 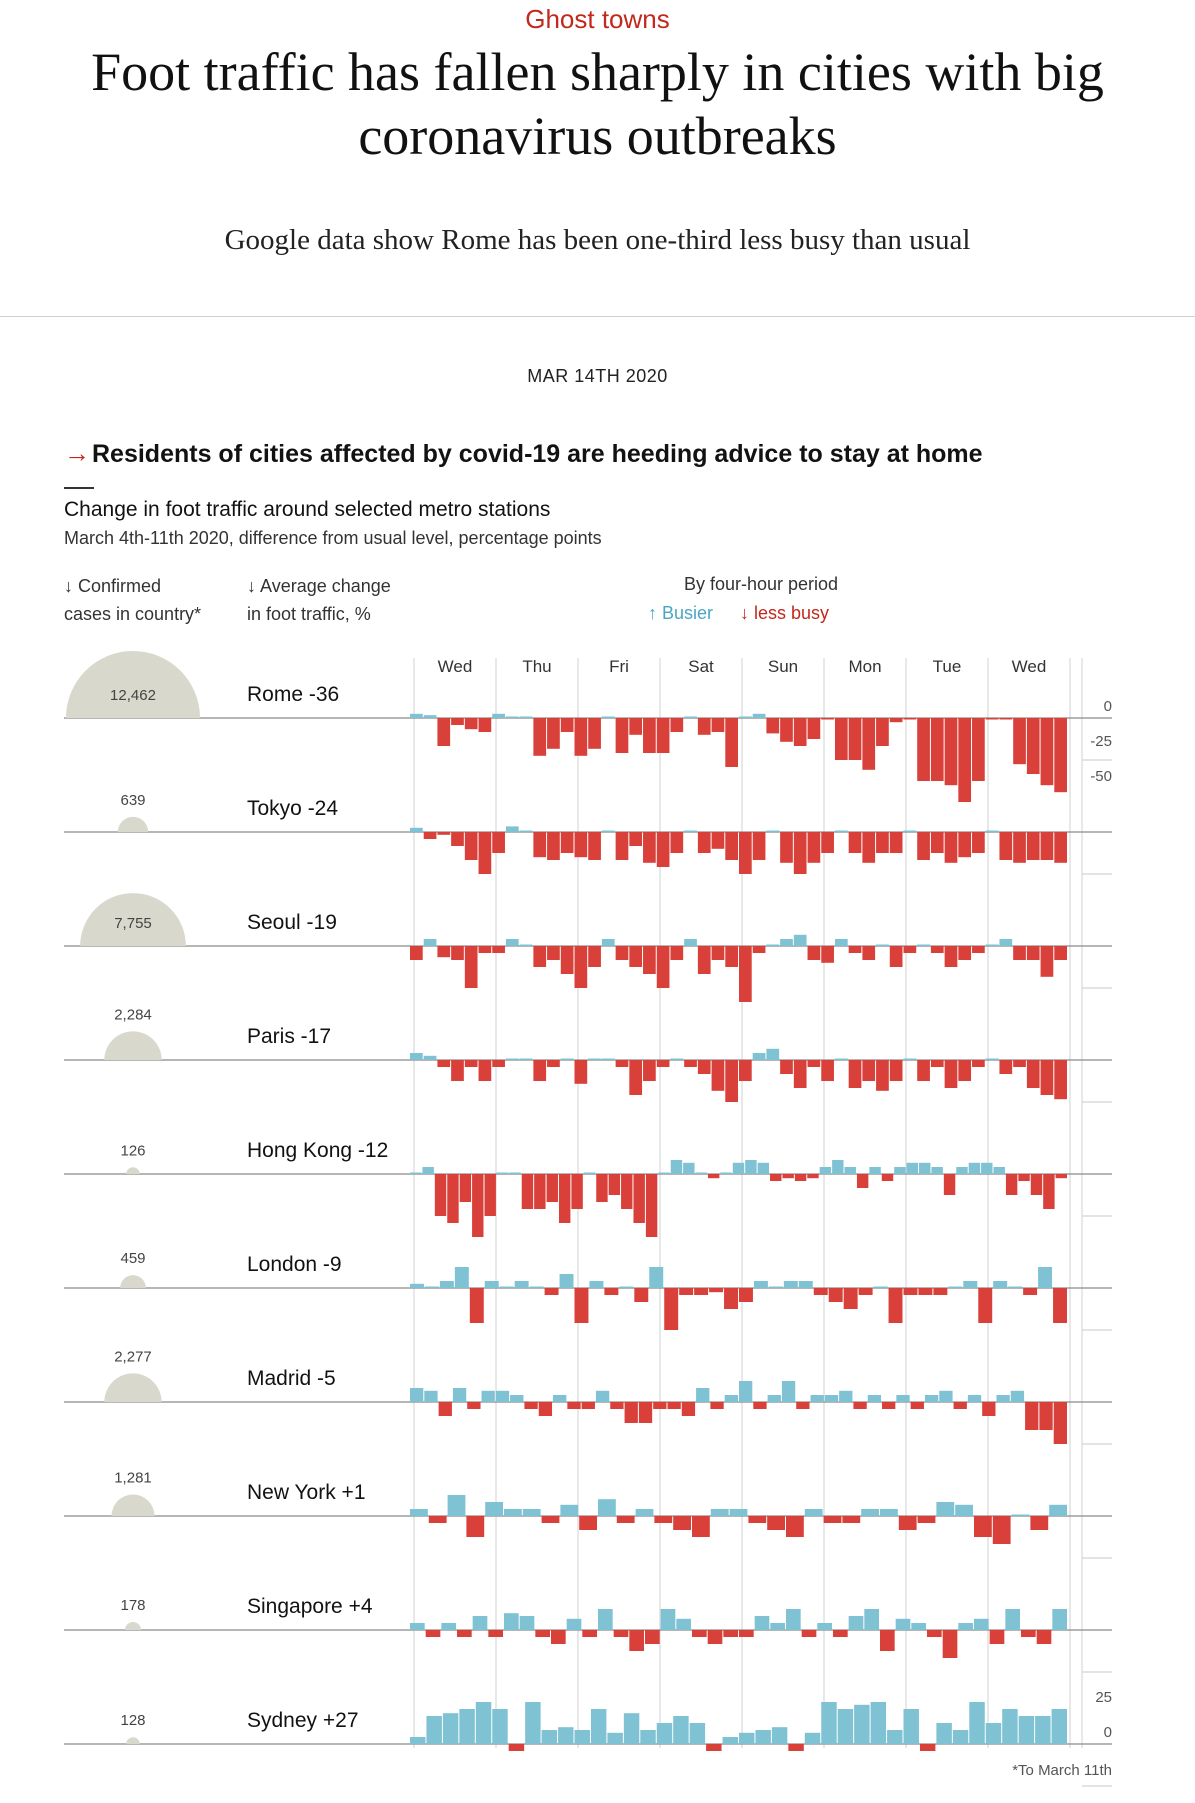 What do you see at coordinates (1101, 741) in the screenshot?
I see `scale-label: -25` at bounding box center [1101, 741].